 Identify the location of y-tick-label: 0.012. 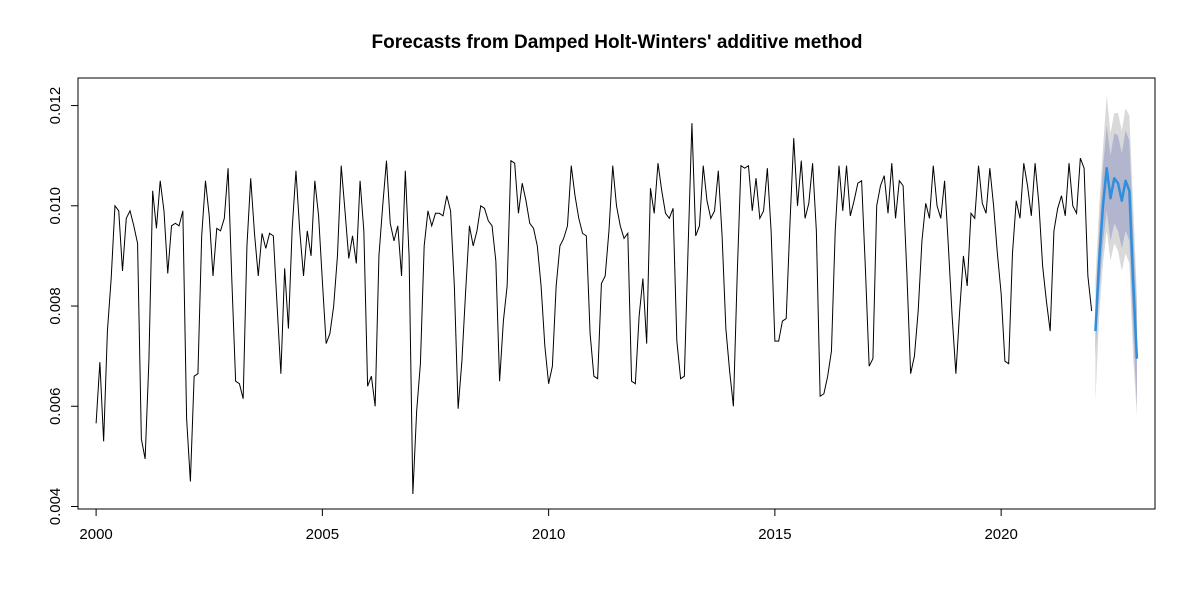
(55, 106).